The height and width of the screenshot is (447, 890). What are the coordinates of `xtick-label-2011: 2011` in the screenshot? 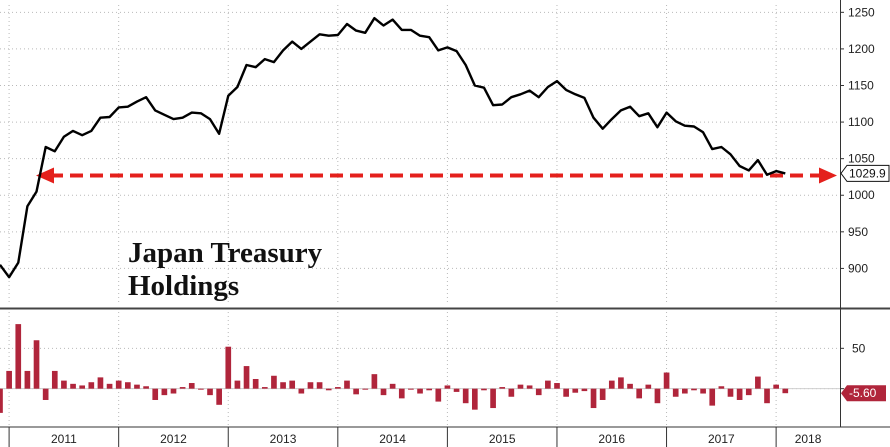 It's located at (64, 439).